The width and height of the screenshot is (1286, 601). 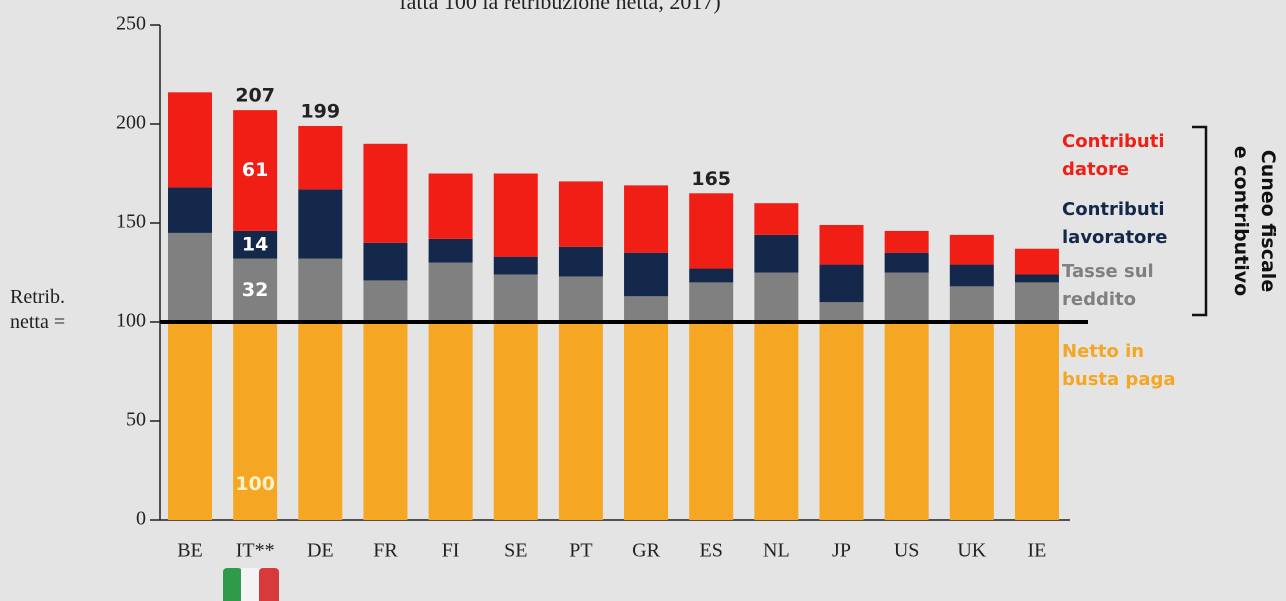 I want to click on data-label: 14, so click(x=255, y=244).